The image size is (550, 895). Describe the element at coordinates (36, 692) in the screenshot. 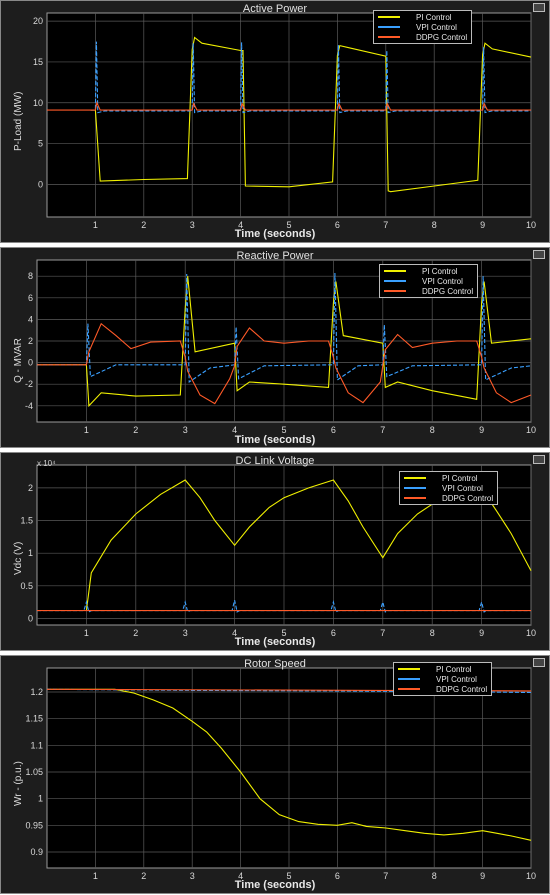

I see `y-tick-label: 1.2` at that location.